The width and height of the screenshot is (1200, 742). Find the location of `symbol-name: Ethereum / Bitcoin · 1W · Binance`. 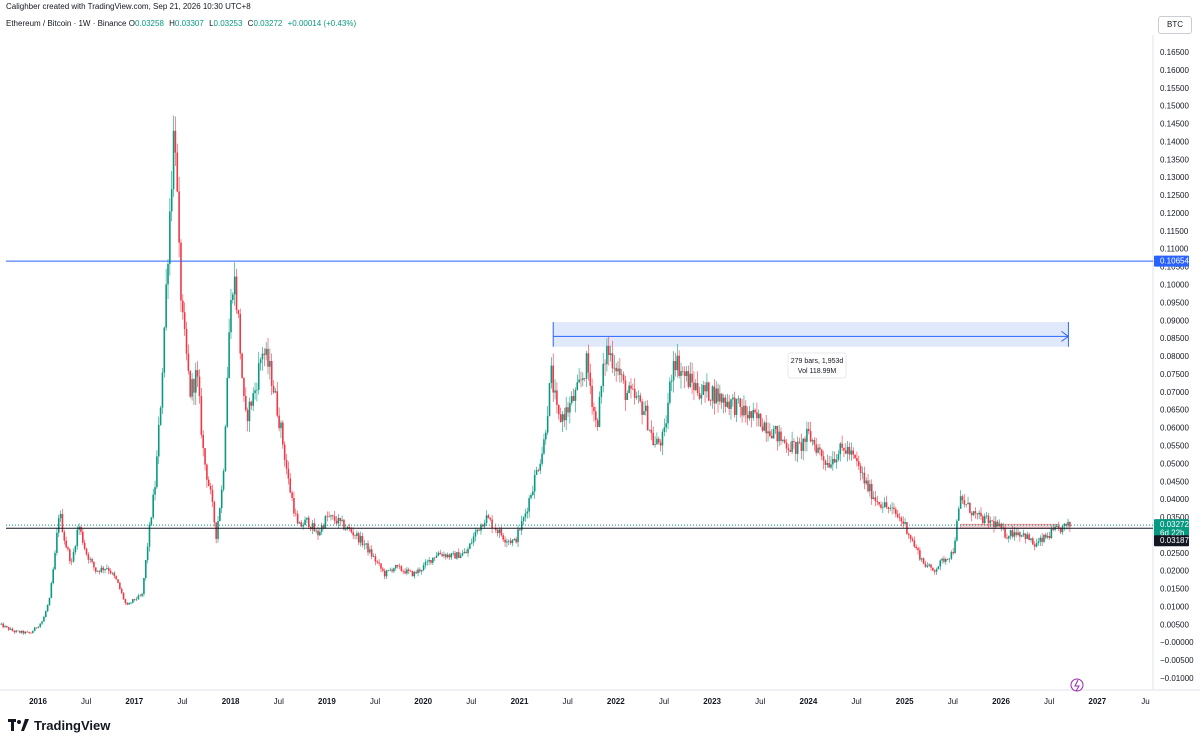

symbol-name: Ethereum / Bitcoin · 1W · Binance is located at coordinates (66, 23).